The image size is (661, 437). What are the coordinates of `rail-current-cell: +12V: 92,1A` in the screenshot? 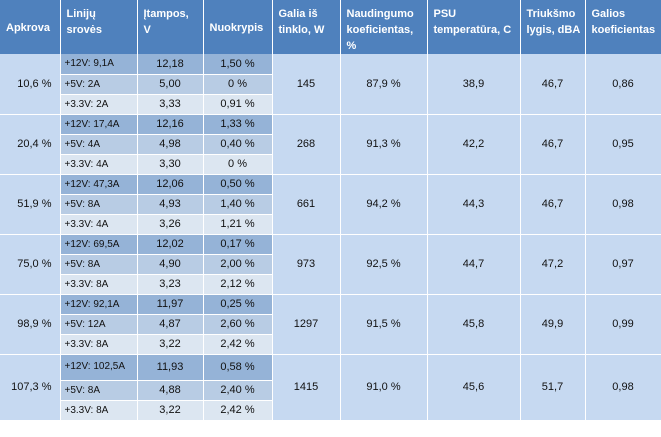 It's located at (99, 304).